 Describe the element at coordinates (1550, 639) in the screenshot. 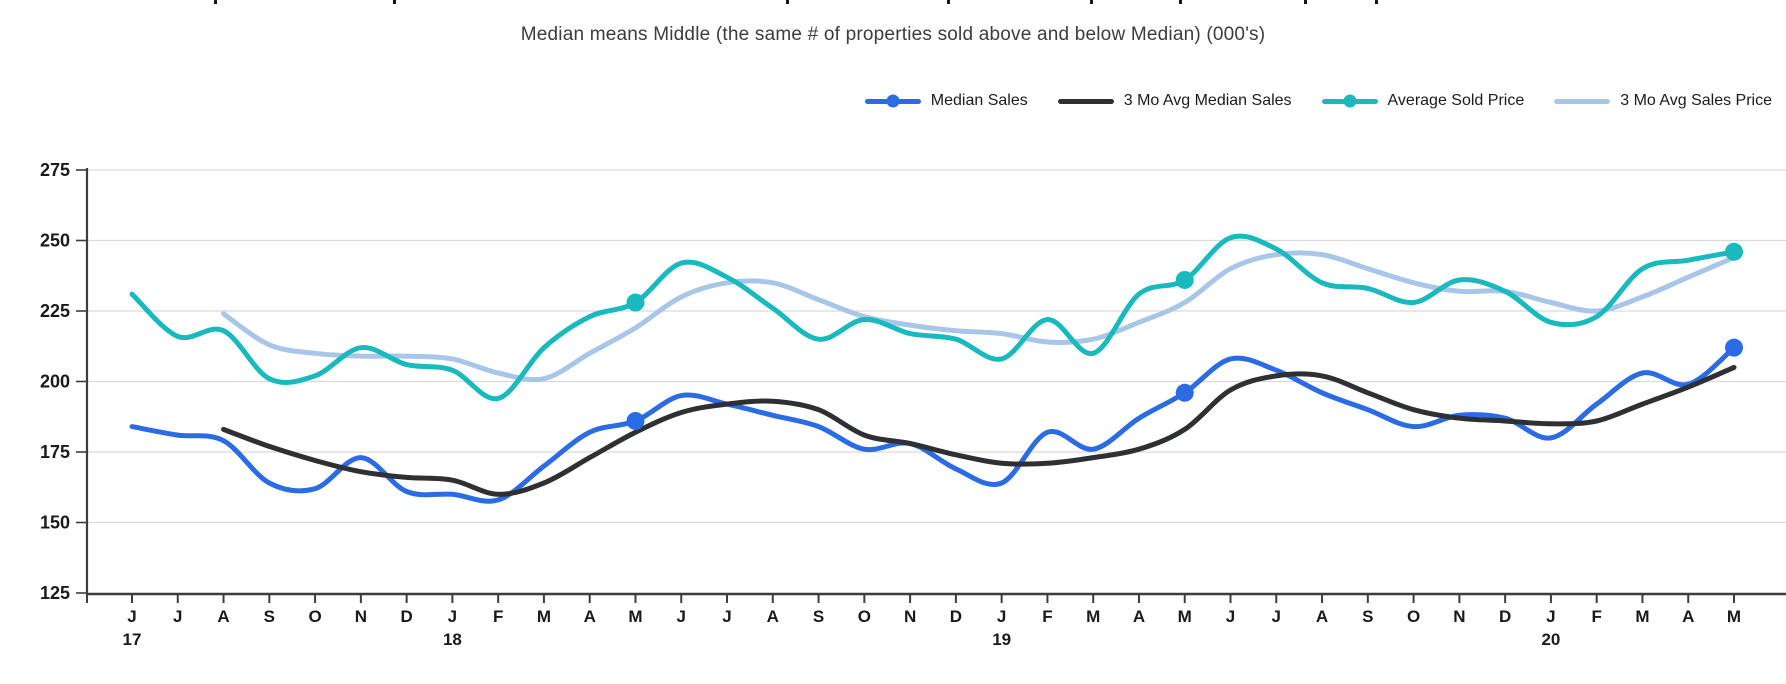

I see `x-year-label: 20` at that location.